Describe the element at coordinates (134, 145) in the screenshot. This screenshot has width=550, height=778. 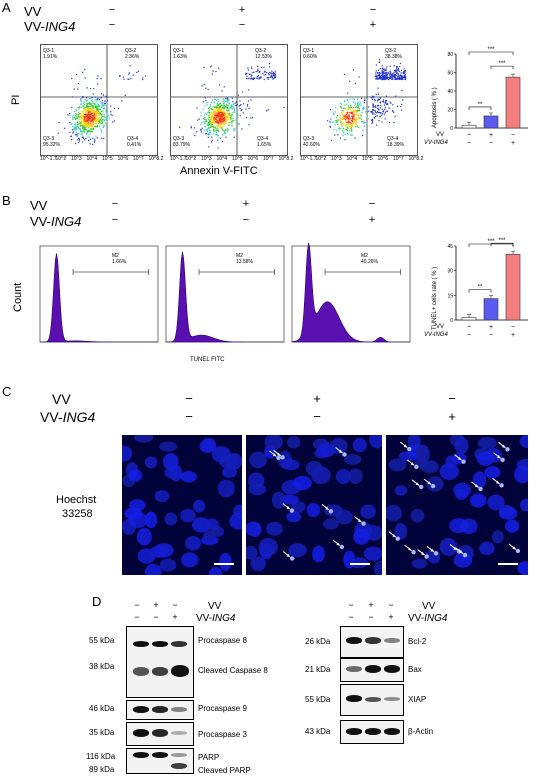
I see `quadrant-value: 0.41%` at that location.